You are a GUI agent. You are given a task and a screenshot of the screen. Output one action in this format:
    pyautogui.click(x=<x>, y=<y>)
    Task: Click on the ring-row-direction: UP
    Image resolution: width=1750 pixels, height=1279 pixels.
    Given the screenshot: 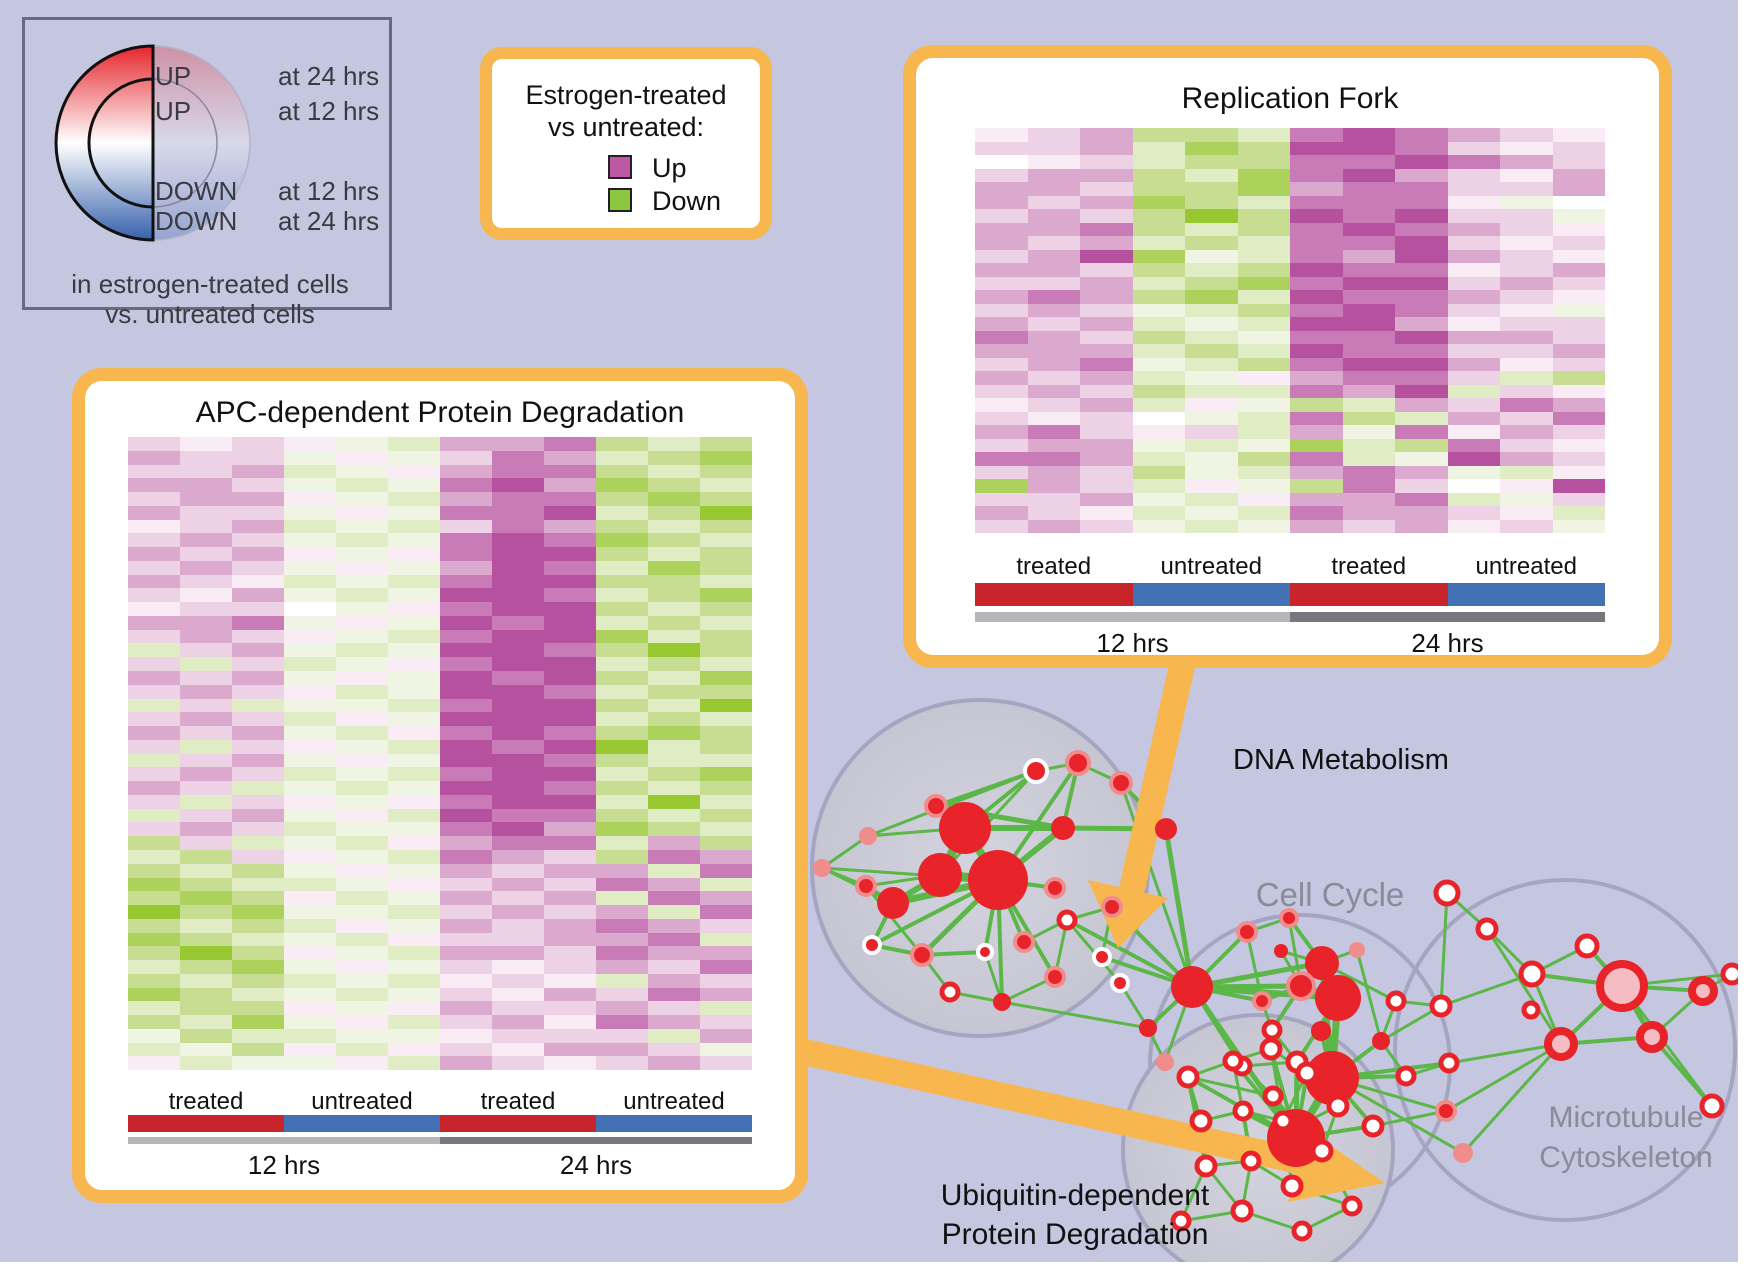 What is the action you would take?
    pyautogui.click(x=173, y=76)
    